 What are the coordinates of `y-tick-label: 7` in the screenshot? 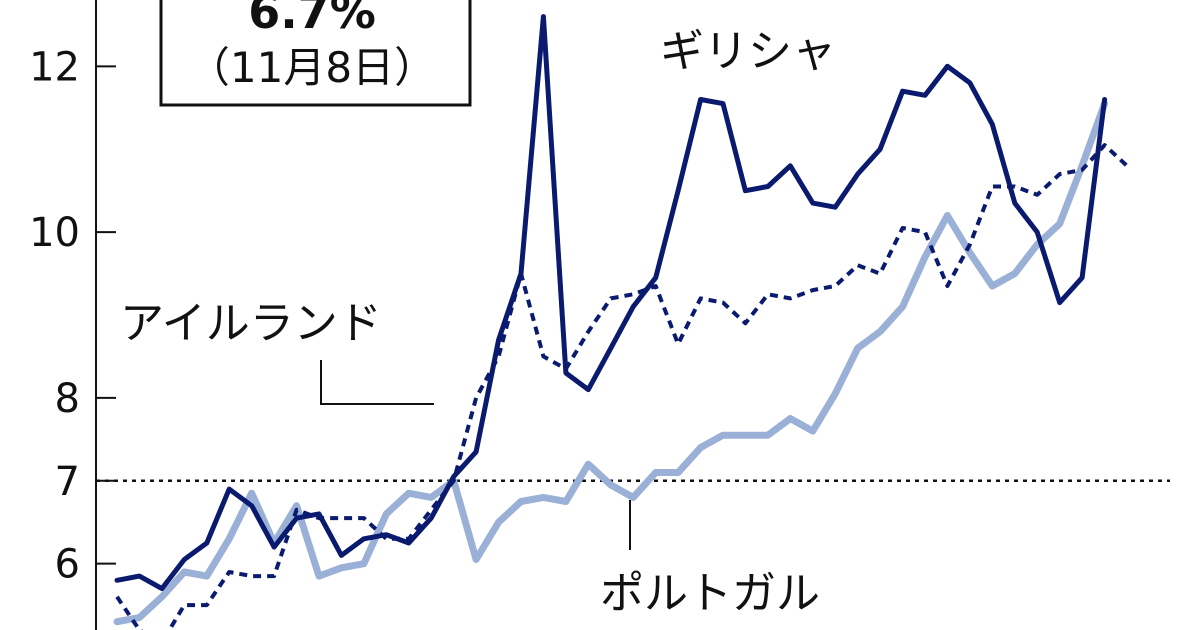 It's located at (67, 482).